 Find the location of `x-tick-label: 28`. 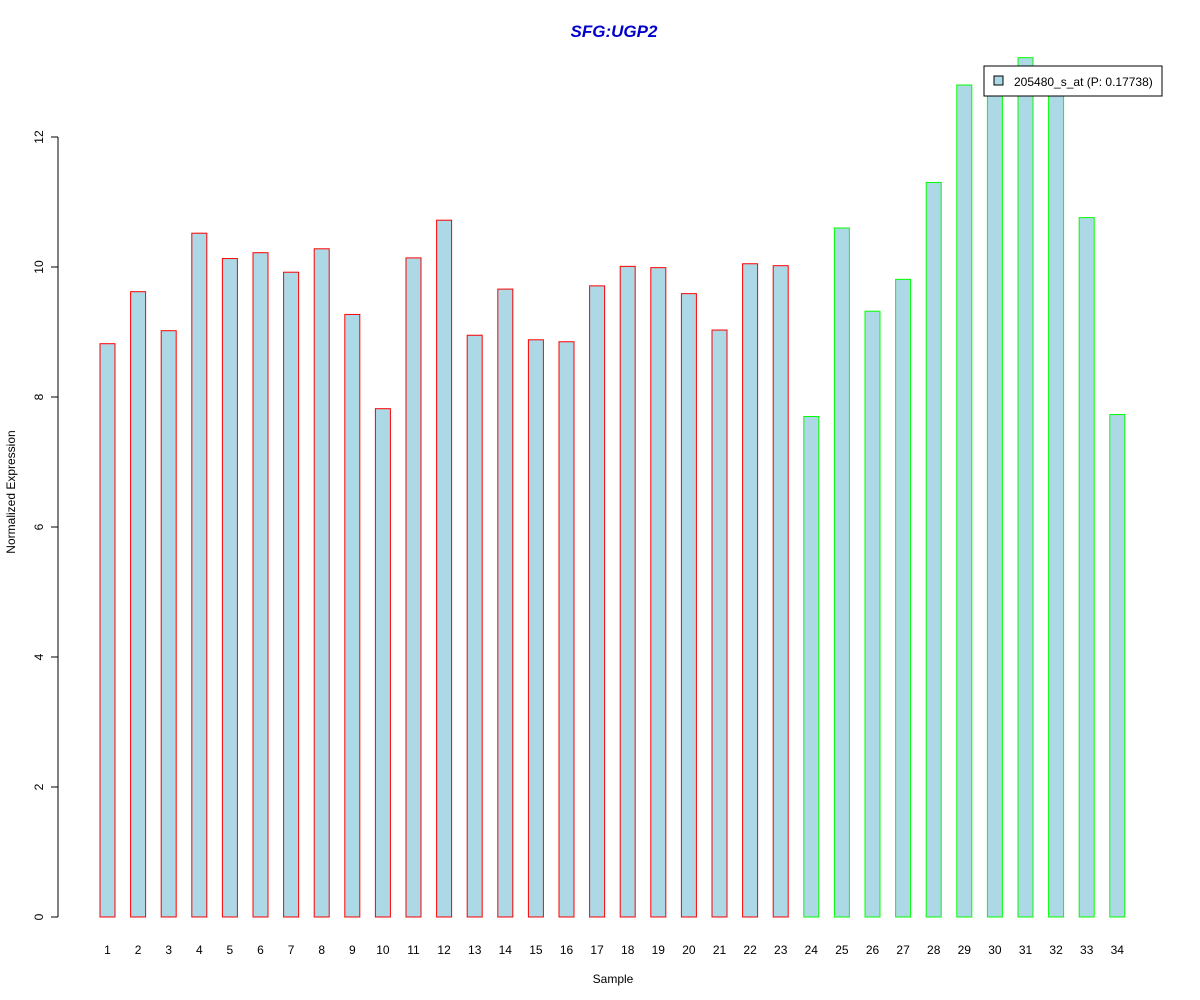

x-tick-label: 28 is located at coordinates (934, 950).